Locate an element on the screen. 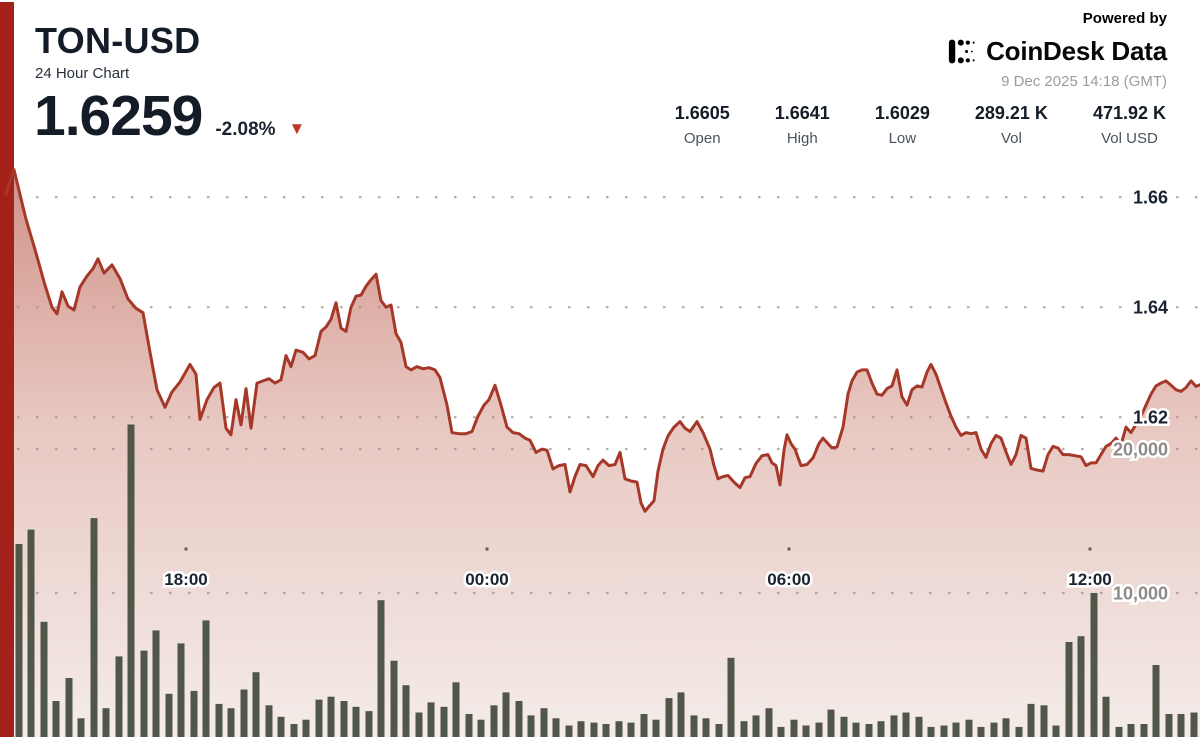 The image size is (1200, 737). stat-volume: 289.21 K Vol is located at coordinates (1011, 125).